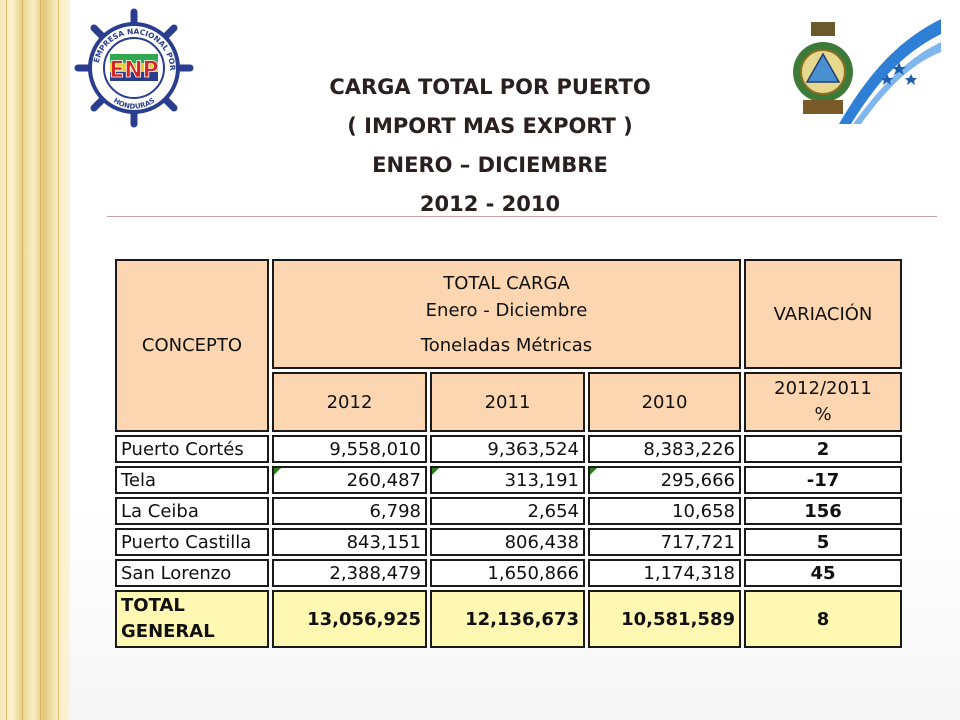 Image resolution: width=960 pixels, height=720 pixels. I want to click on row-concept: San Lorenzo, so click(192, 573).